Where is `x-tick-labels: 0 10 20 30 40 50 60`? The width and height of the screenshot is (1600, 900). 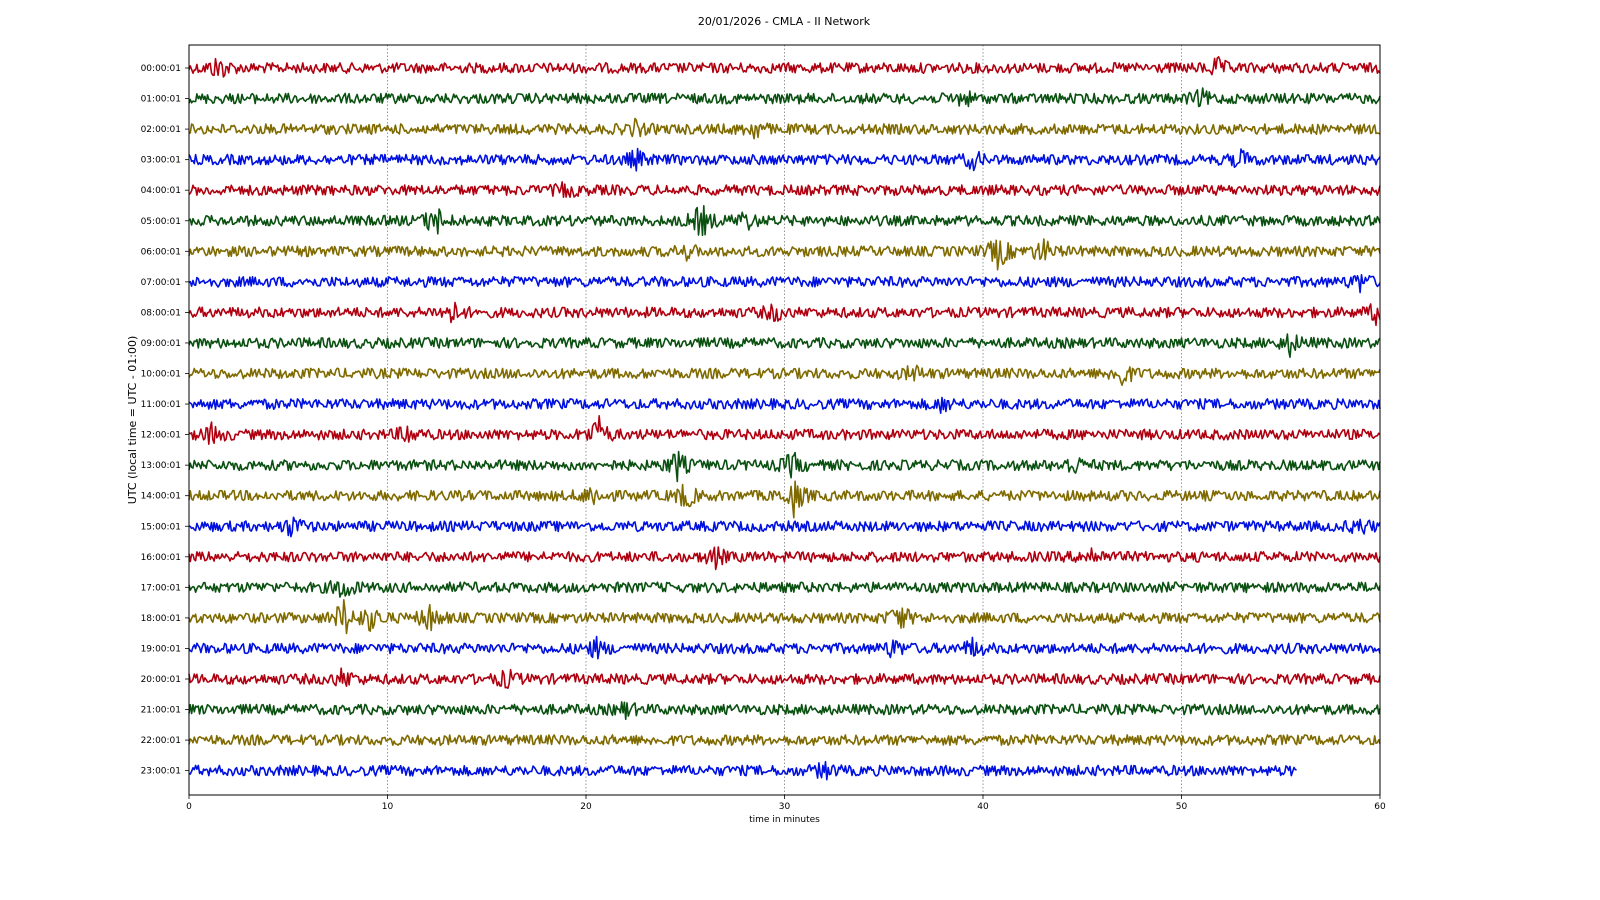 x-tick-labels: 0 10 20 30 40 50 60 is located at coordinates (786, 803).